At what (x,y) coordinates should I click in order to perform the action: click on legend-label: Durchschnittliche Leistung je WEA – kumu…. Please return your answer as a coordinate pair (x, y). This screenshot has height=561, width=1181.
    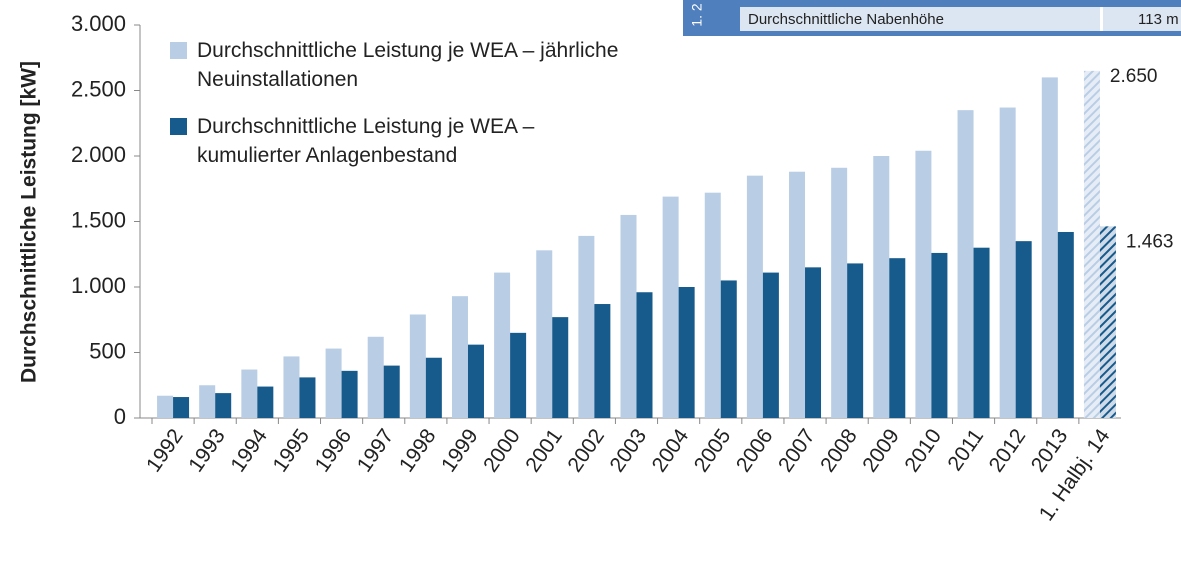
    Looking at the image, I should click on (366, 141).